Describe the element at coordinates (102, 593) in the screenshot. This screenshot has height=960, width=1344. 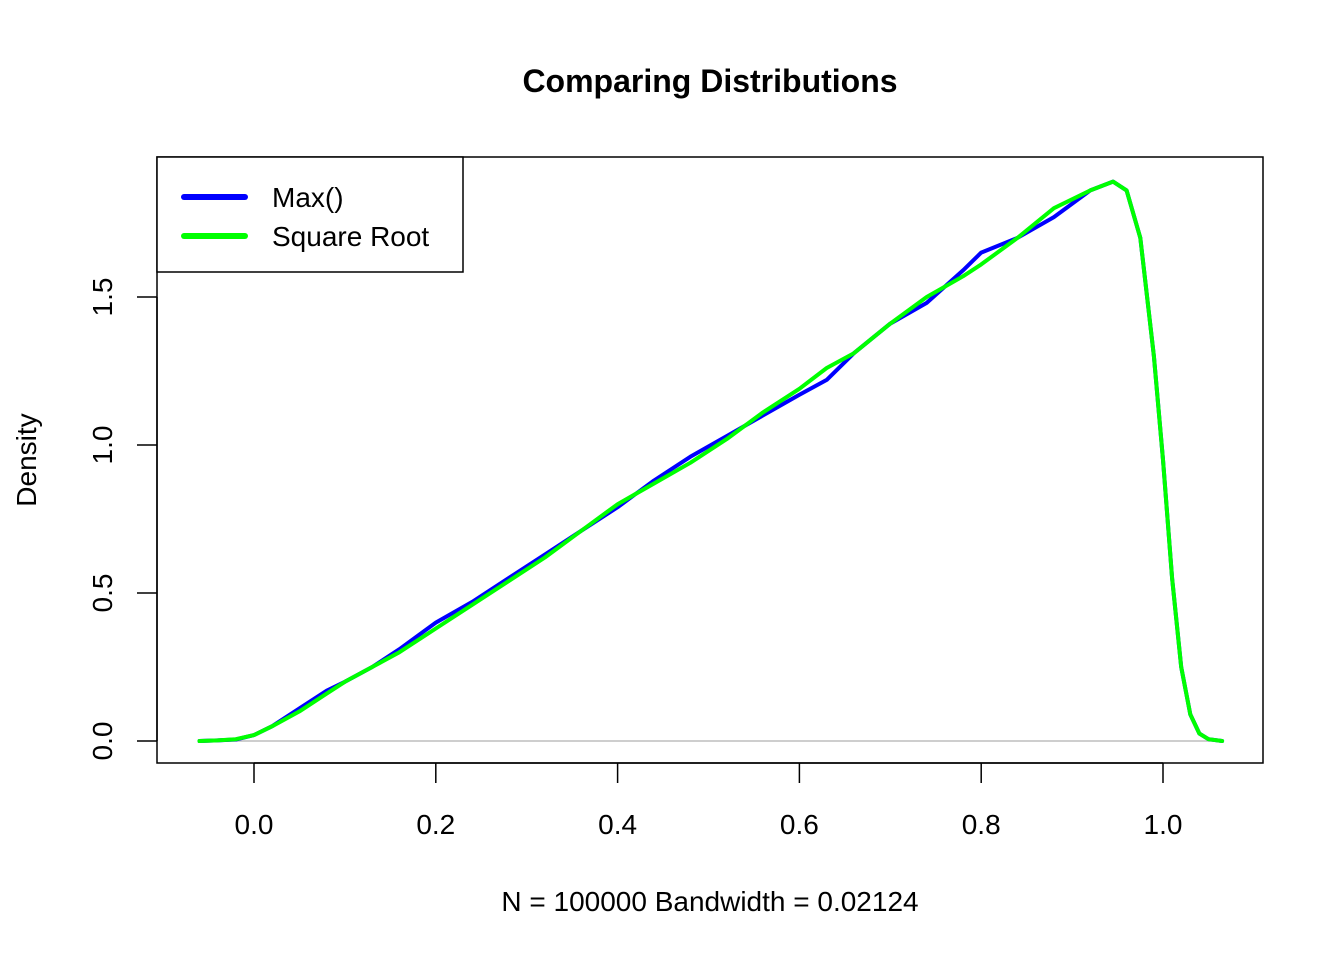
I see `y-tick-label: 0.5` at that location.